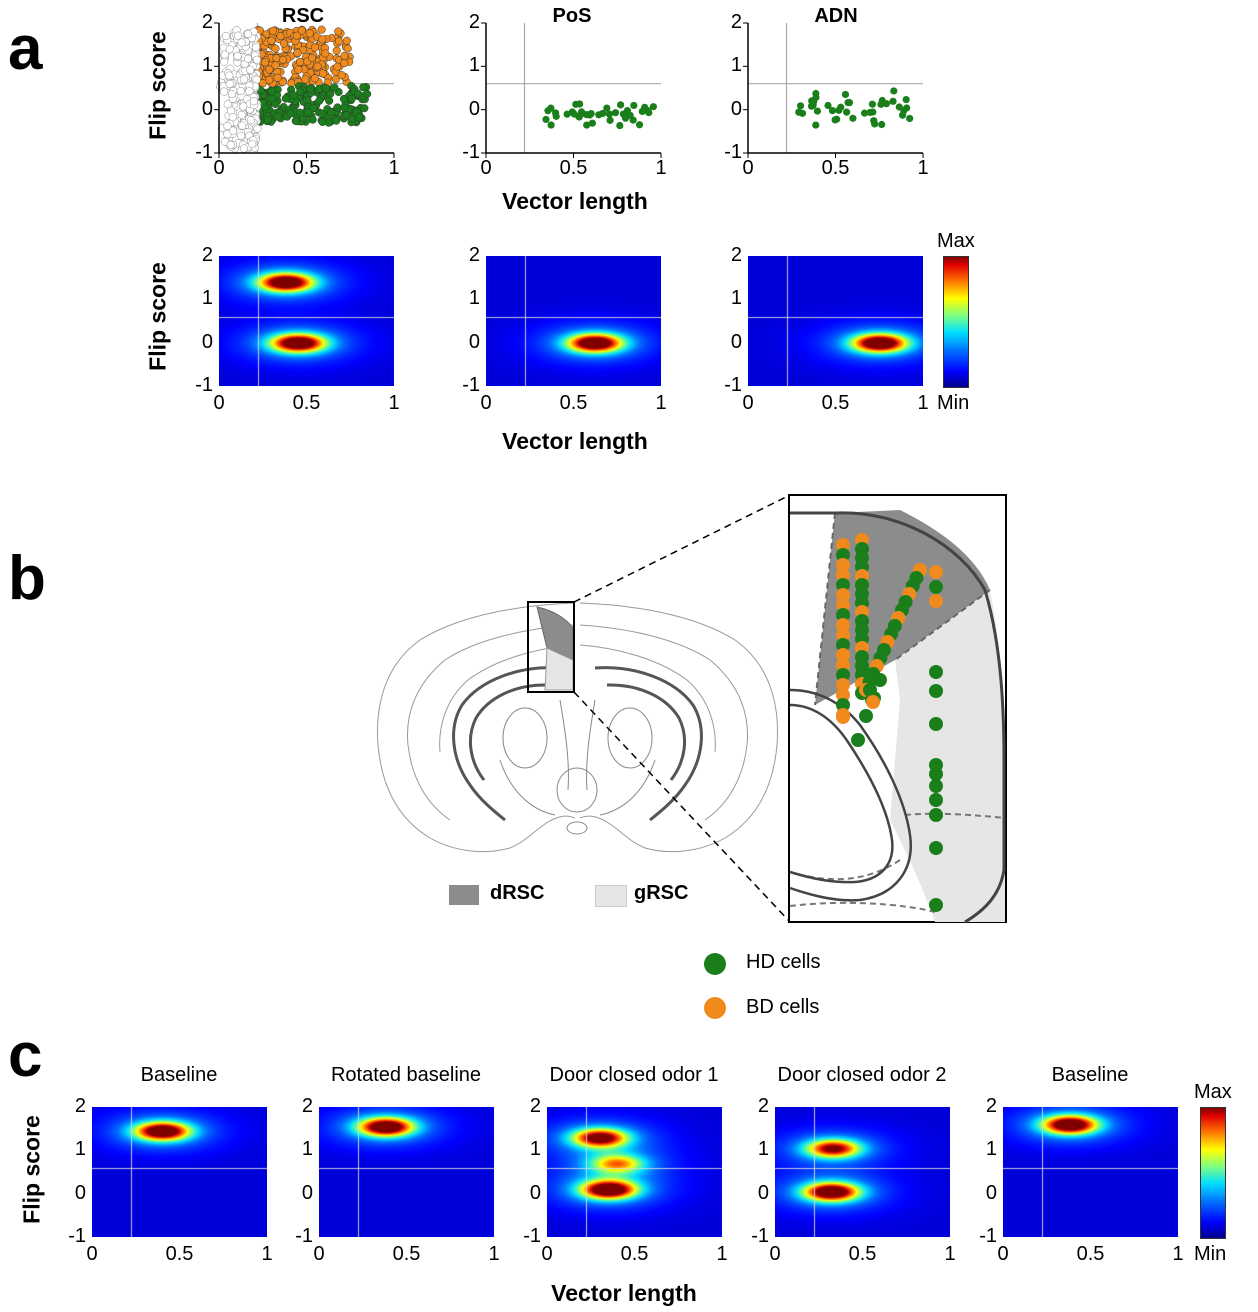 The image size is (1258, 1312). Describe the element at coordinates (532, 1236) in the screenshot. I see `heatmap-c-2-ytick-3: -1` at that location.